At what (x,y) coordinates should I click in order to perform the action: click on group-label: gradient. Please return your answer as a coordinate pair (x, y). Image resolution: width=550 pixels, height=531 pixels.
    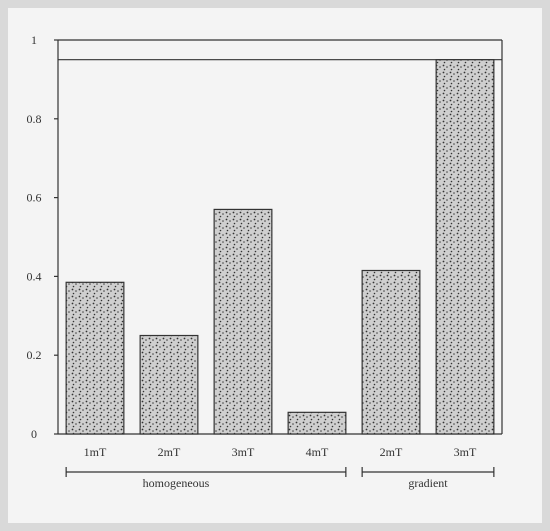
    Looking at the image, I should click on (428, 483).